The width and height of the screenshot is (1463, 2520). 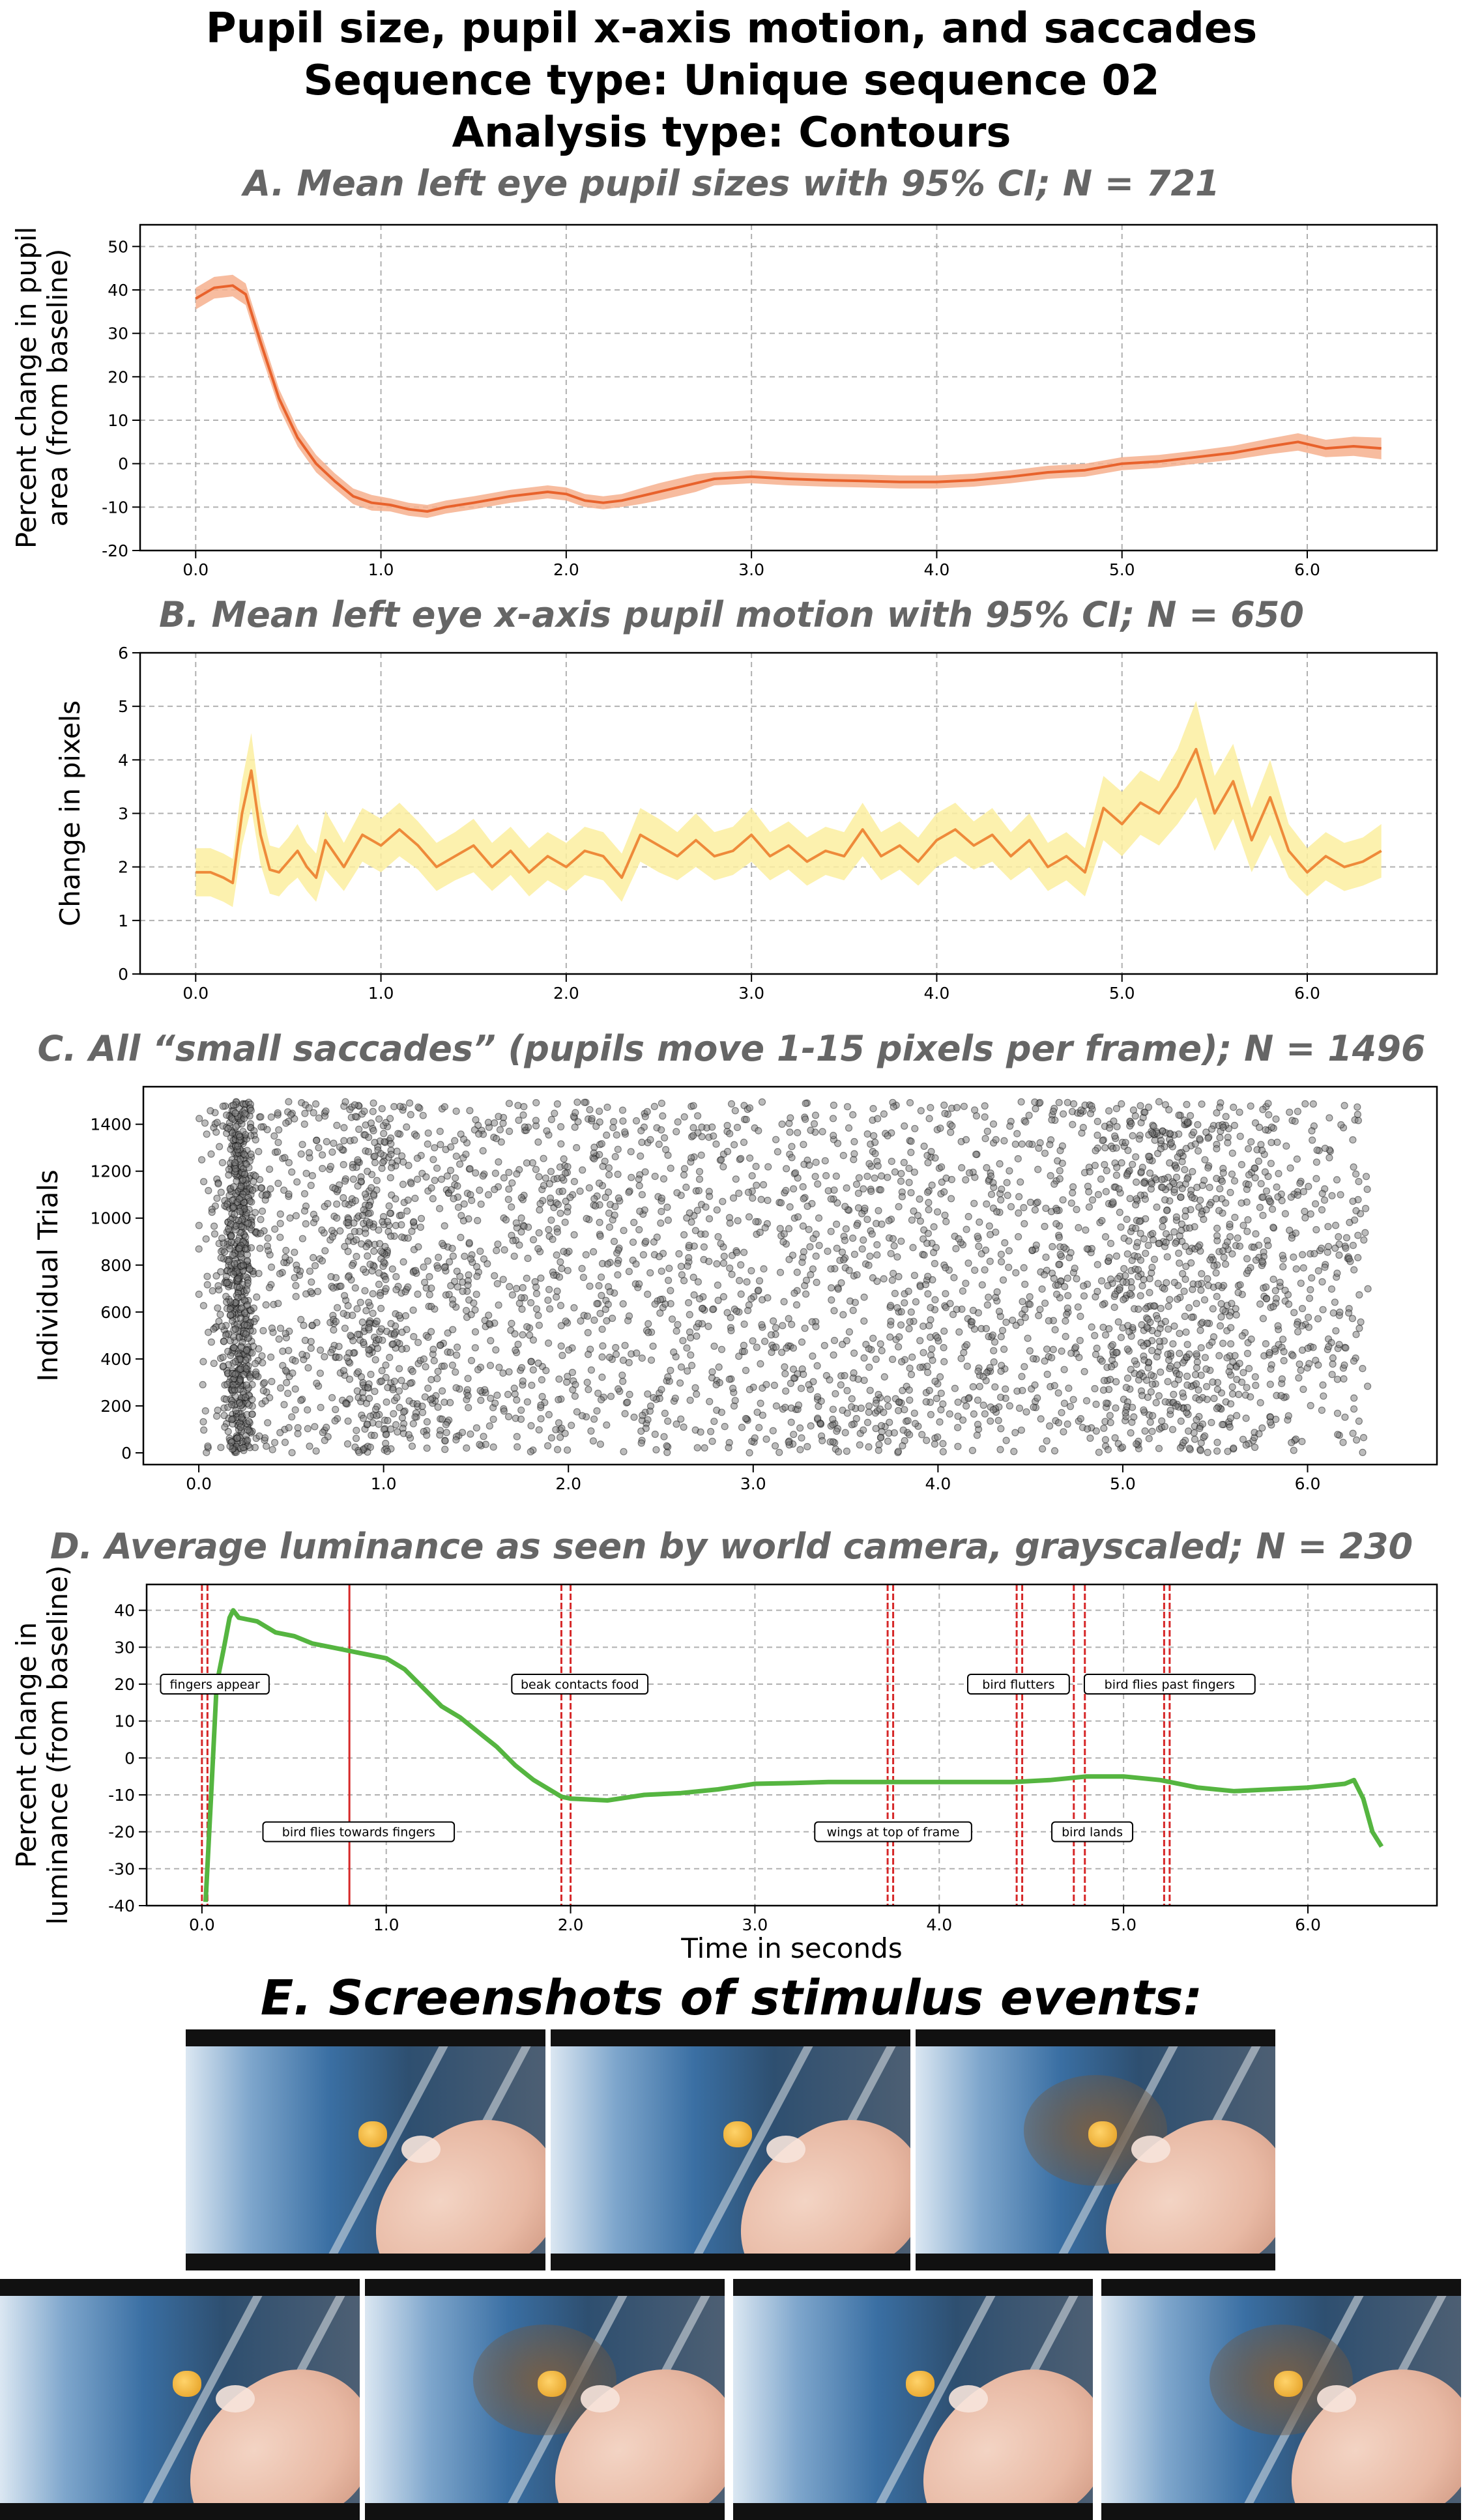 I want to click on tick-label-y: -10, so click(x=122, y=1796).